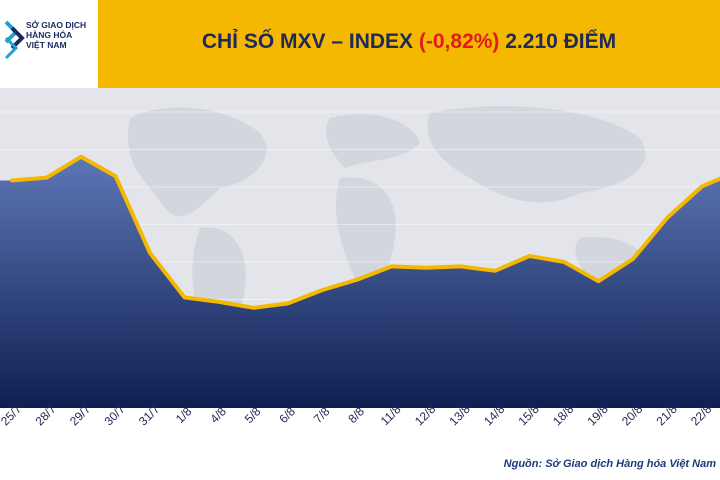  What do you see at coordinates (632, 415) in the screenshot?
I see `x-tick-label: 20/8` at bounding box center [632, 415].